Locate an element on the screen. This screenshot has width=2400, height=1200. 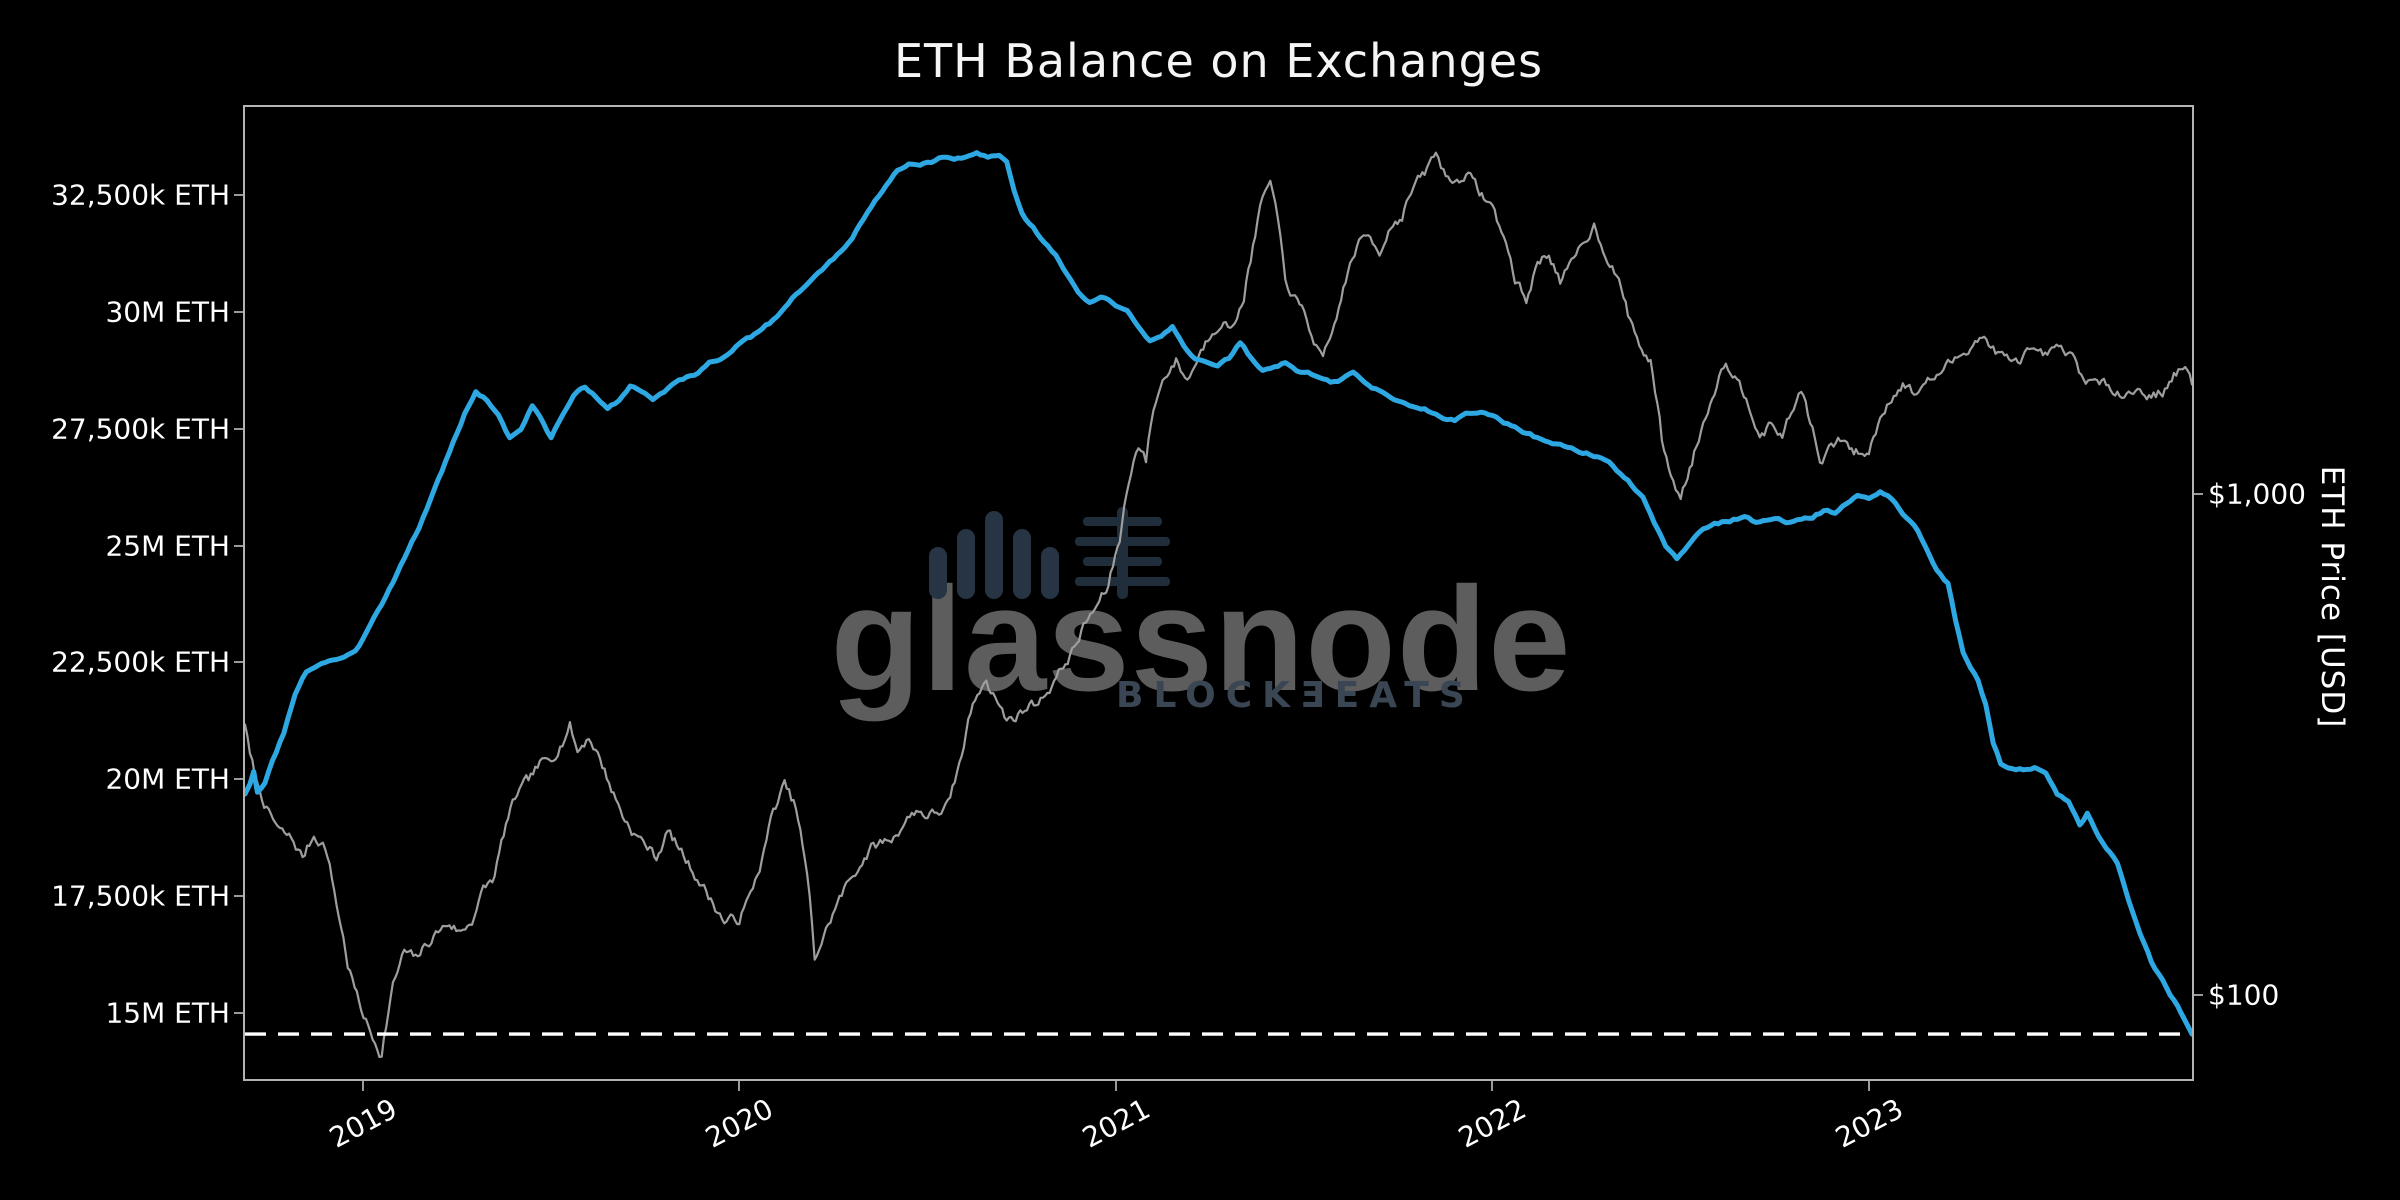
x-tick-label: 2021 is located at coordinates (1116, 1123).